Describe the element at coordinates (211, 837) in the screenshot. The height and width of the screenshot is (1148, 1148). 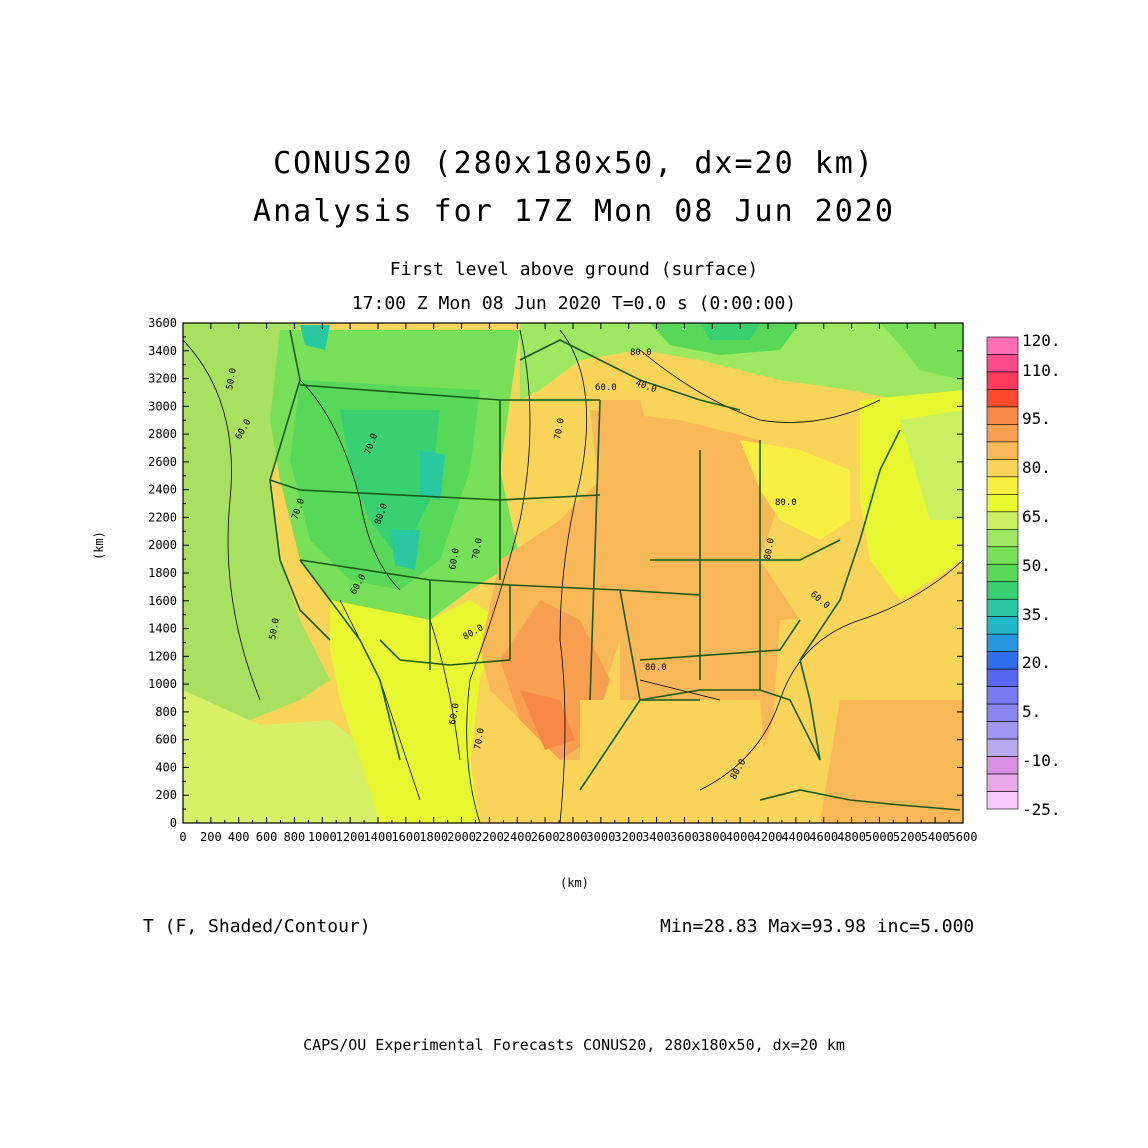
I see `x-tick-label: 200` at that location.